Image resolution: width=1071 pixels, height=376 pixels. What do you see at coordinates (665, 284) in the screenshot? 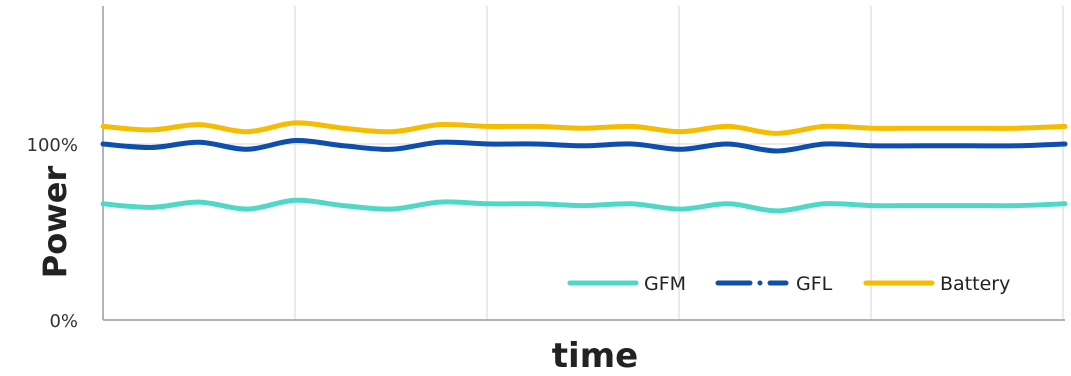
I see `legend-label-gfm: GFM` at bounding box center [665, 284].